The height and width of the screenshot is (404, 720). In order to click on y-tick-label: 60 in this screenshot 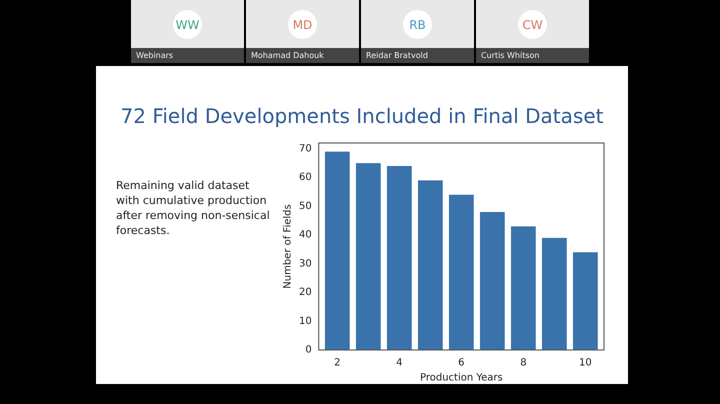, I will do `click(305, 178)`.